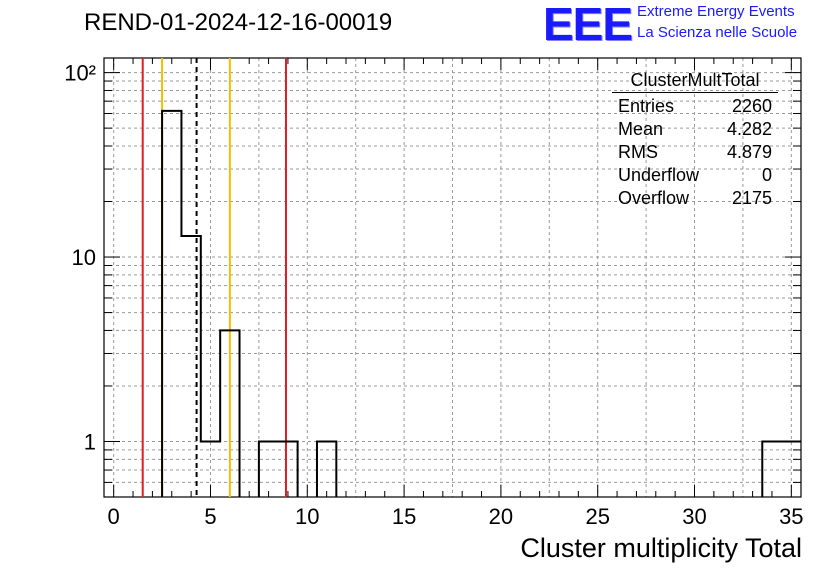 The image size is (836, 572). Describe the element at coordinates (238, 22) in the screenshot. I see `chart-title: REND-01-2024-12-16-00019` at that location.